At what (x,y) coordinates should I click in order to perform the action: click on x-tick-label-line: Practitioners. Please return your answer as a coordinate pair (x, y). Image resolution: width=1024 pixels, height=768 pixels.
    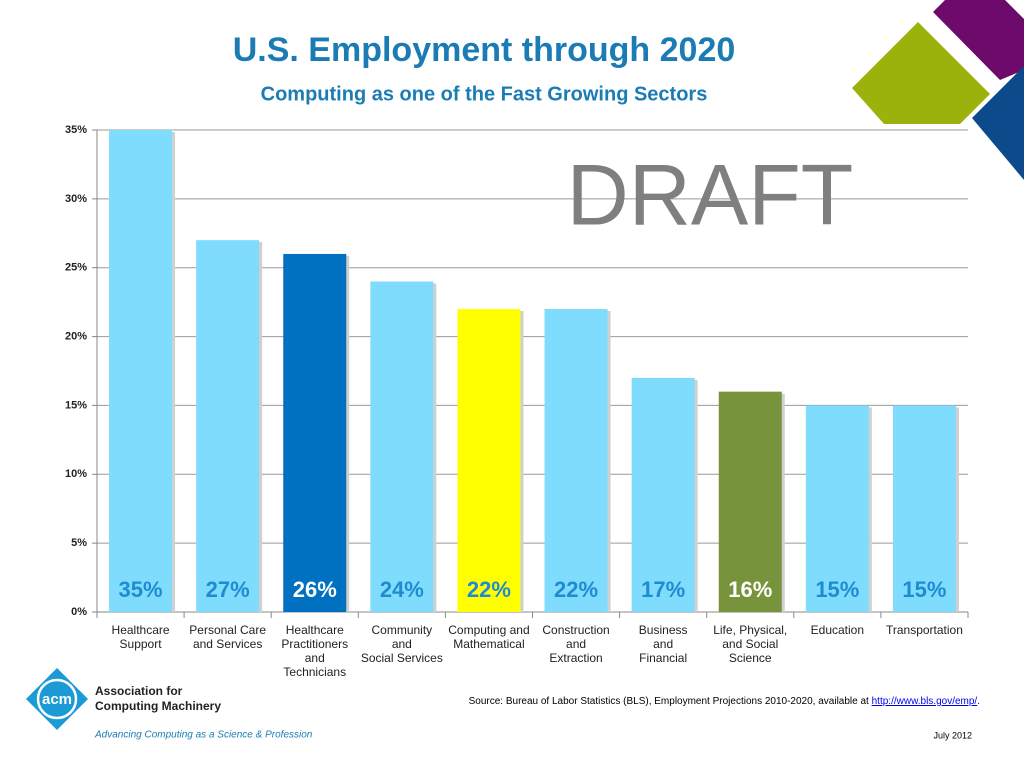
    Looking at the image, I should click on (314, 644).